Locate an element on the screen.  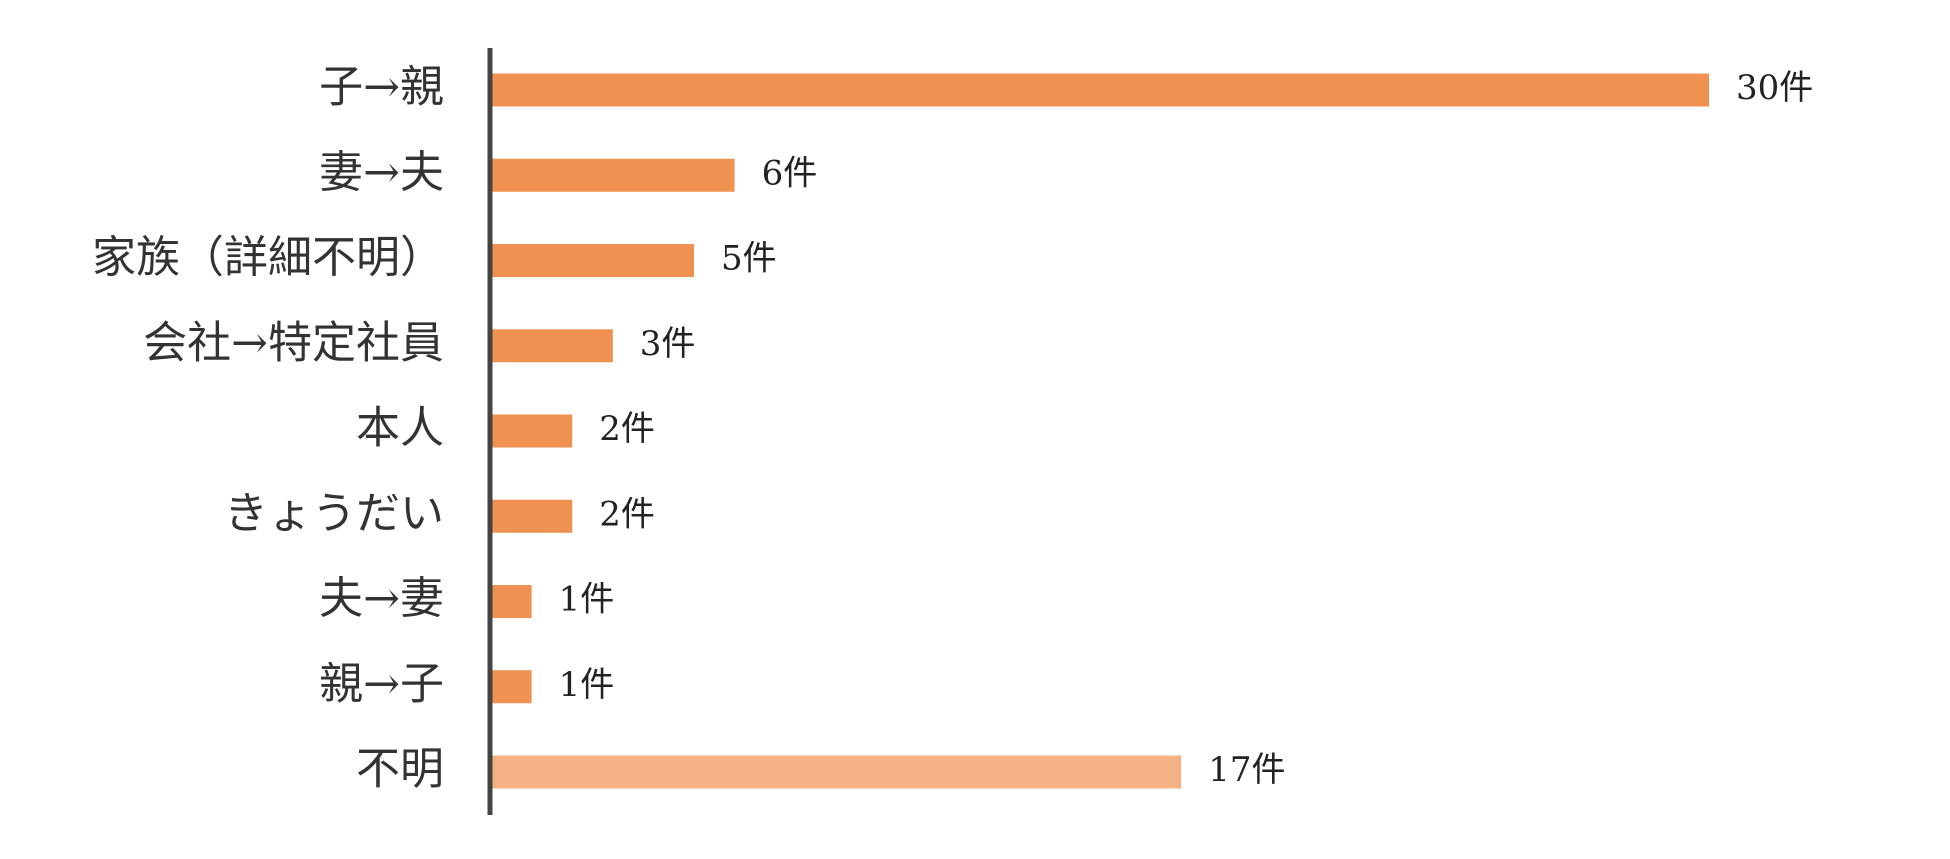
category-label: 親→子 is located at coordinates (381, 683).